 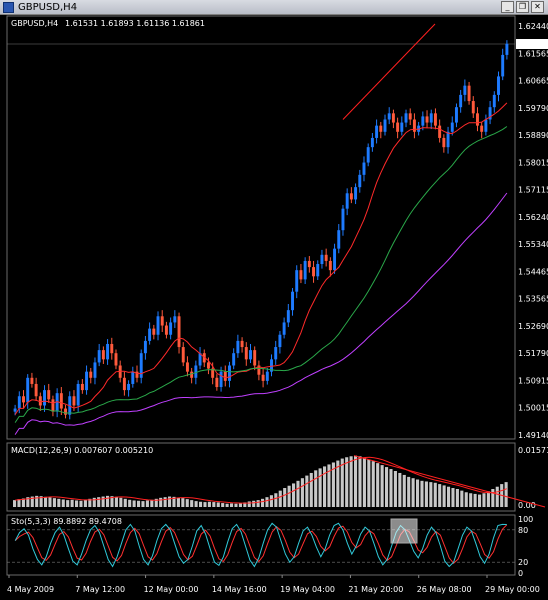 What do you see at coordinates (274, 7) in the screenshot?
I see `window-titlebar: GBPUSD,H4 _ ❐ ✕` at bounding box center [274, 7].